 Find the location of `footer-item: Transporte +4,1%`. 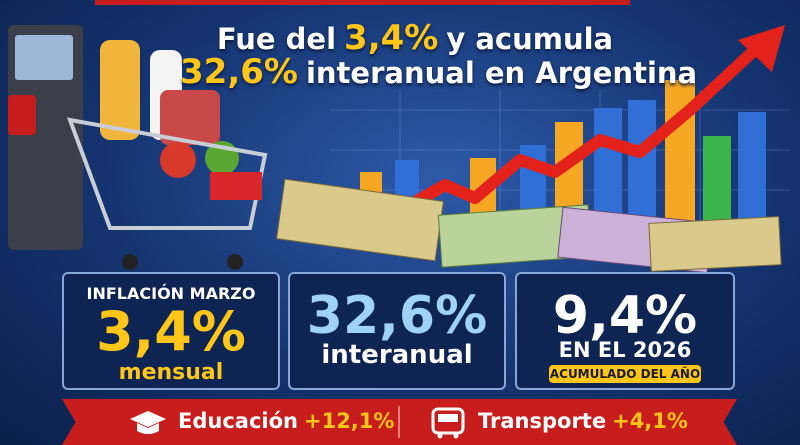

footer-item: Transporte +4,1% is located at coordinates (583, 421).